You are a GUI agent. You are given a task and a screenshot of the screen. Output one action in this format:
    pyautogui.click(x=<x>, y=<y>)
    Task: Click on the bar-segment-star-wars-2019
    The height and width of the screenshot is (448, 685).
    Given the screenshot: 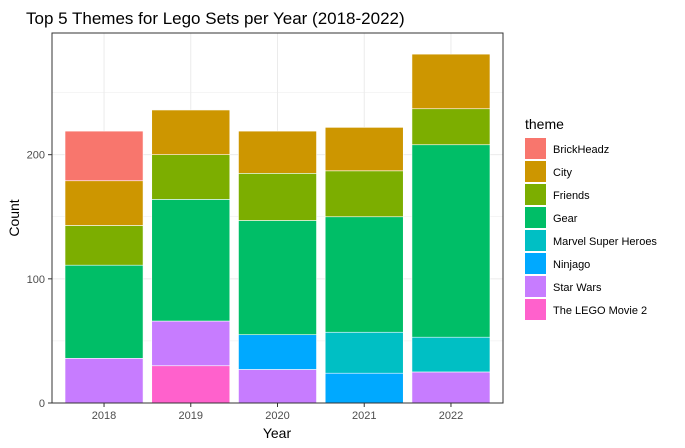 What is the action you would take?
    pyautogui.click(x=191, y=343)
    